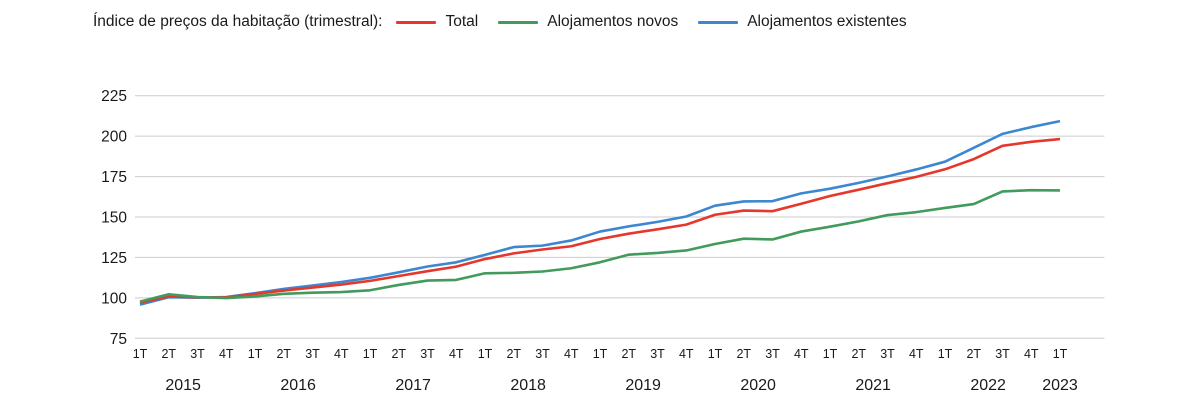  What do you see at coordinates (114, 218) in the screenshot?
I see `y-tick-label: 150` at bounding box center [114, 218].